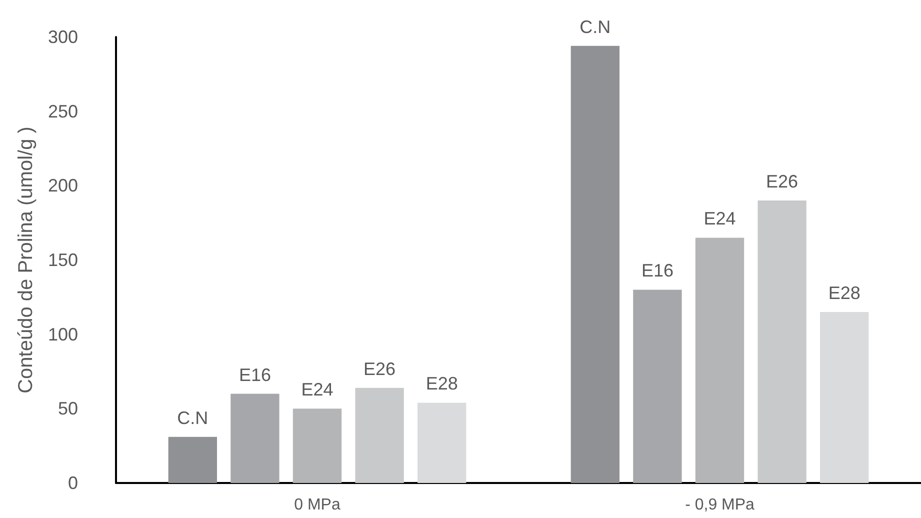 The height and width of the screenshot is (518, 921). I want to click on text: E26, so click(782, 182).